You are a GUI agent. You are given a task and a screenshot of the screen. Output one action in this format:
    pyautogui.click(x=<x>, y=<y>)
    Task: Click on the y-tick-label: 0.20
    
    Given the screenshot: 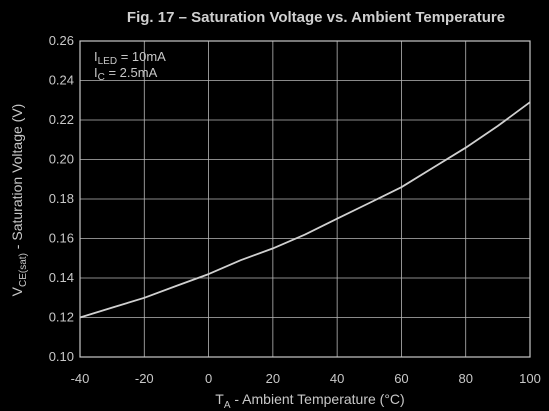 What is the action you would take?
    pyautogui.click(x=61, y=159)
    